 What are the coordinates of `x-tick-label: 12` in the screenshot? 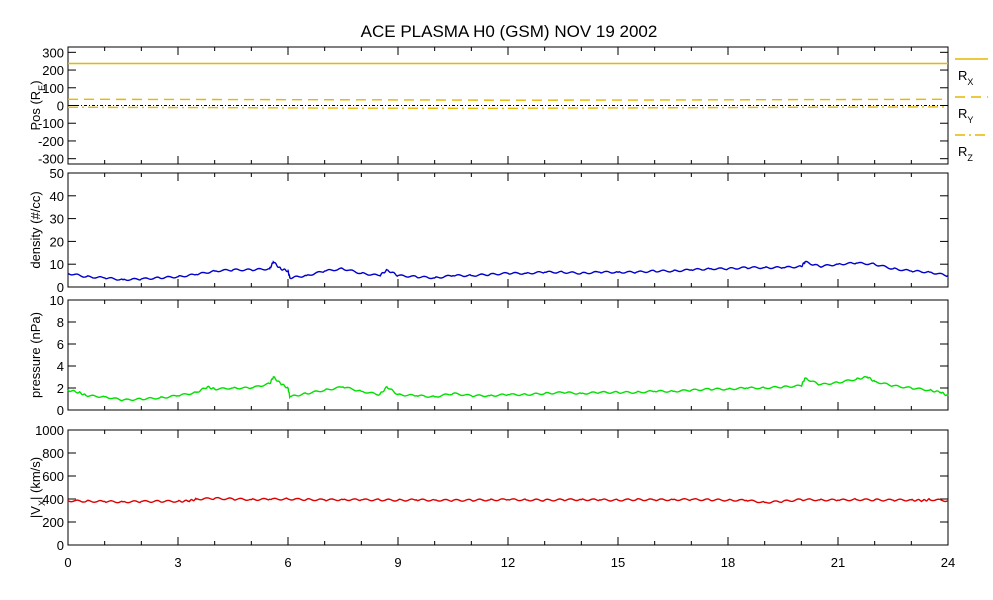 It's located at (508, 562).